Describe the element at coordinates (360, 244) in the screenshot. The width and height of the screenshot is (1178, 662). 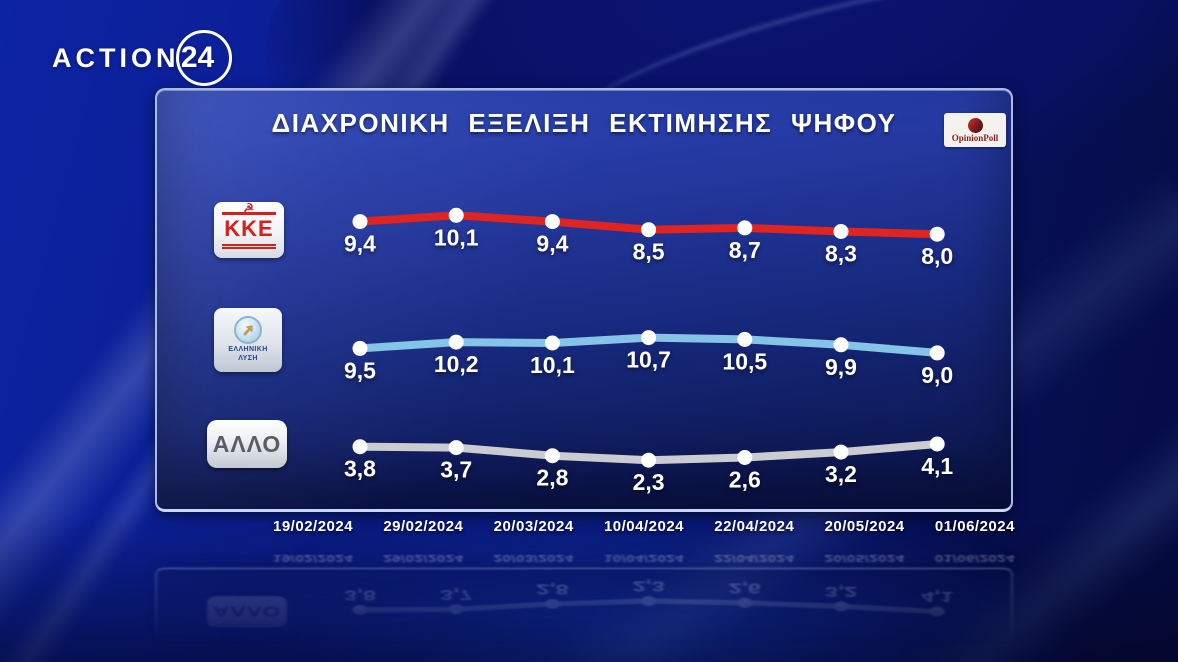
I see `value-label: 9,4` at that location.